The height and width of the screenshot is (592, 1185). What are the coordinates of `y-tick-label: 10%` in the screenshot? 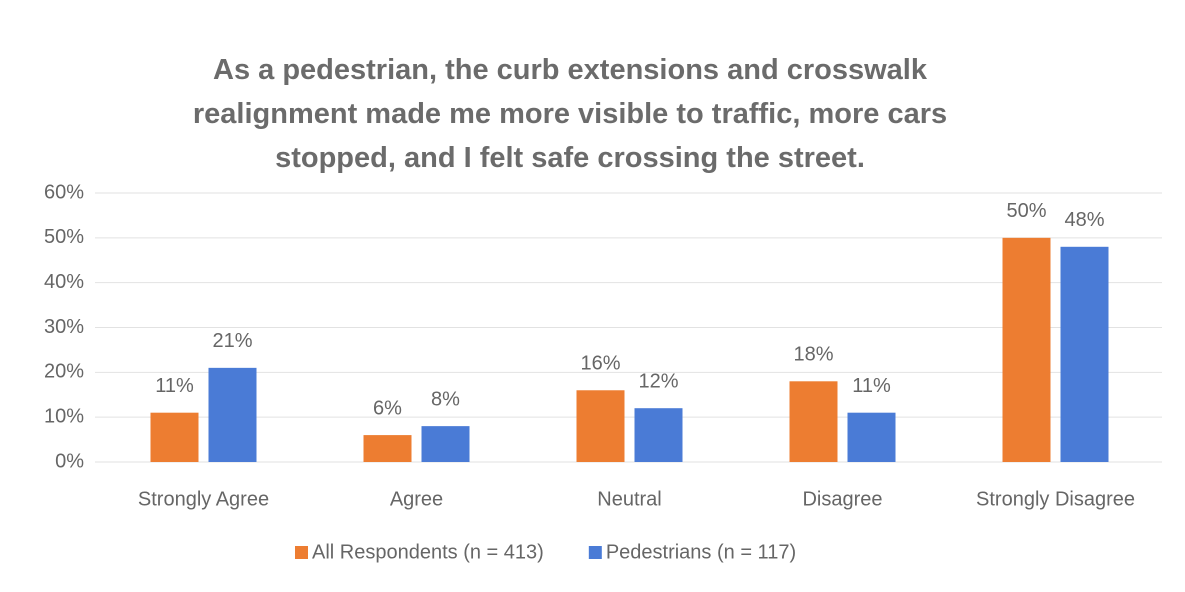 It's located at (64, 416).